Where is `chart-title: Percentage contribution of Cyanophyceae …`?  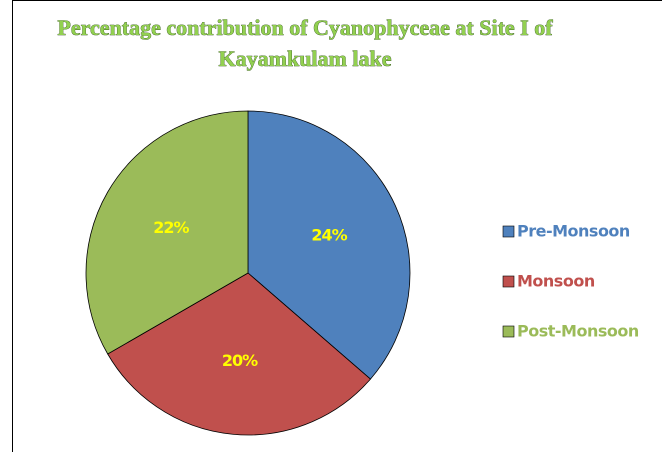 chart-title: Percentage contribution of Cyanophyceae … is located at coordinates (305, 27).